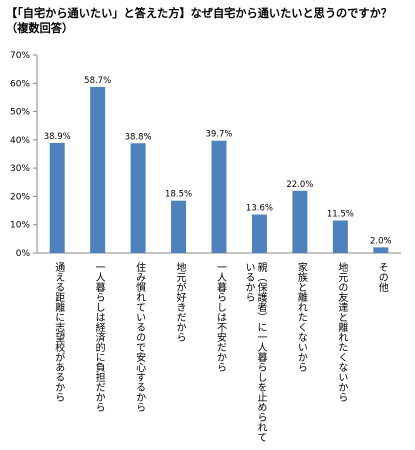 The height and width of the screenshot is (450, 415). I want to click on y-tick-label: 10%, so click(20, 226).